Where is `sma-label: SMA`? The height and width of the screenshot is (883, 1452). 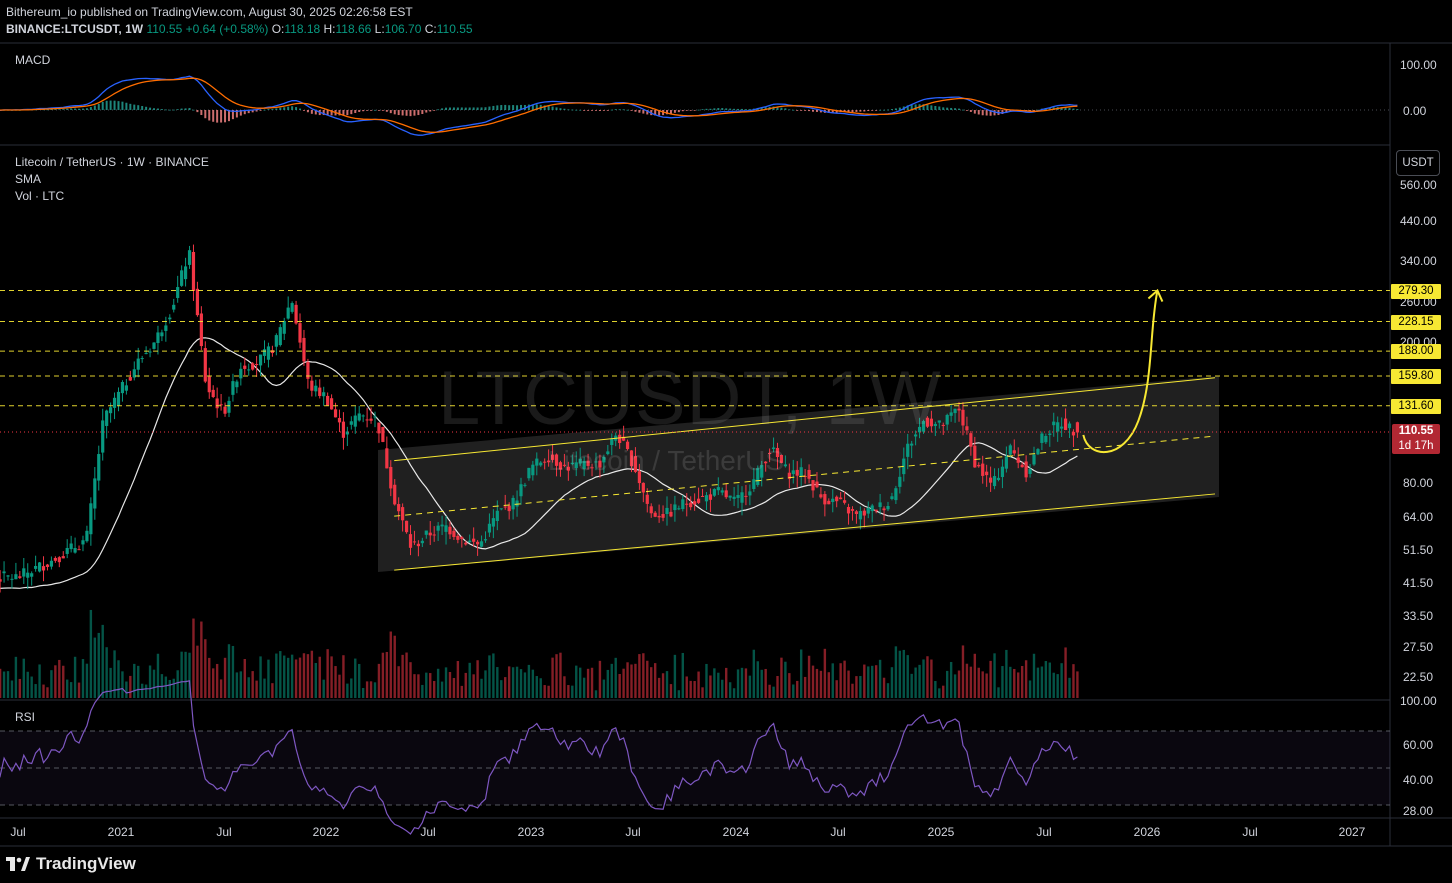
sma-label: SMA is located at coordinates (28, 179).